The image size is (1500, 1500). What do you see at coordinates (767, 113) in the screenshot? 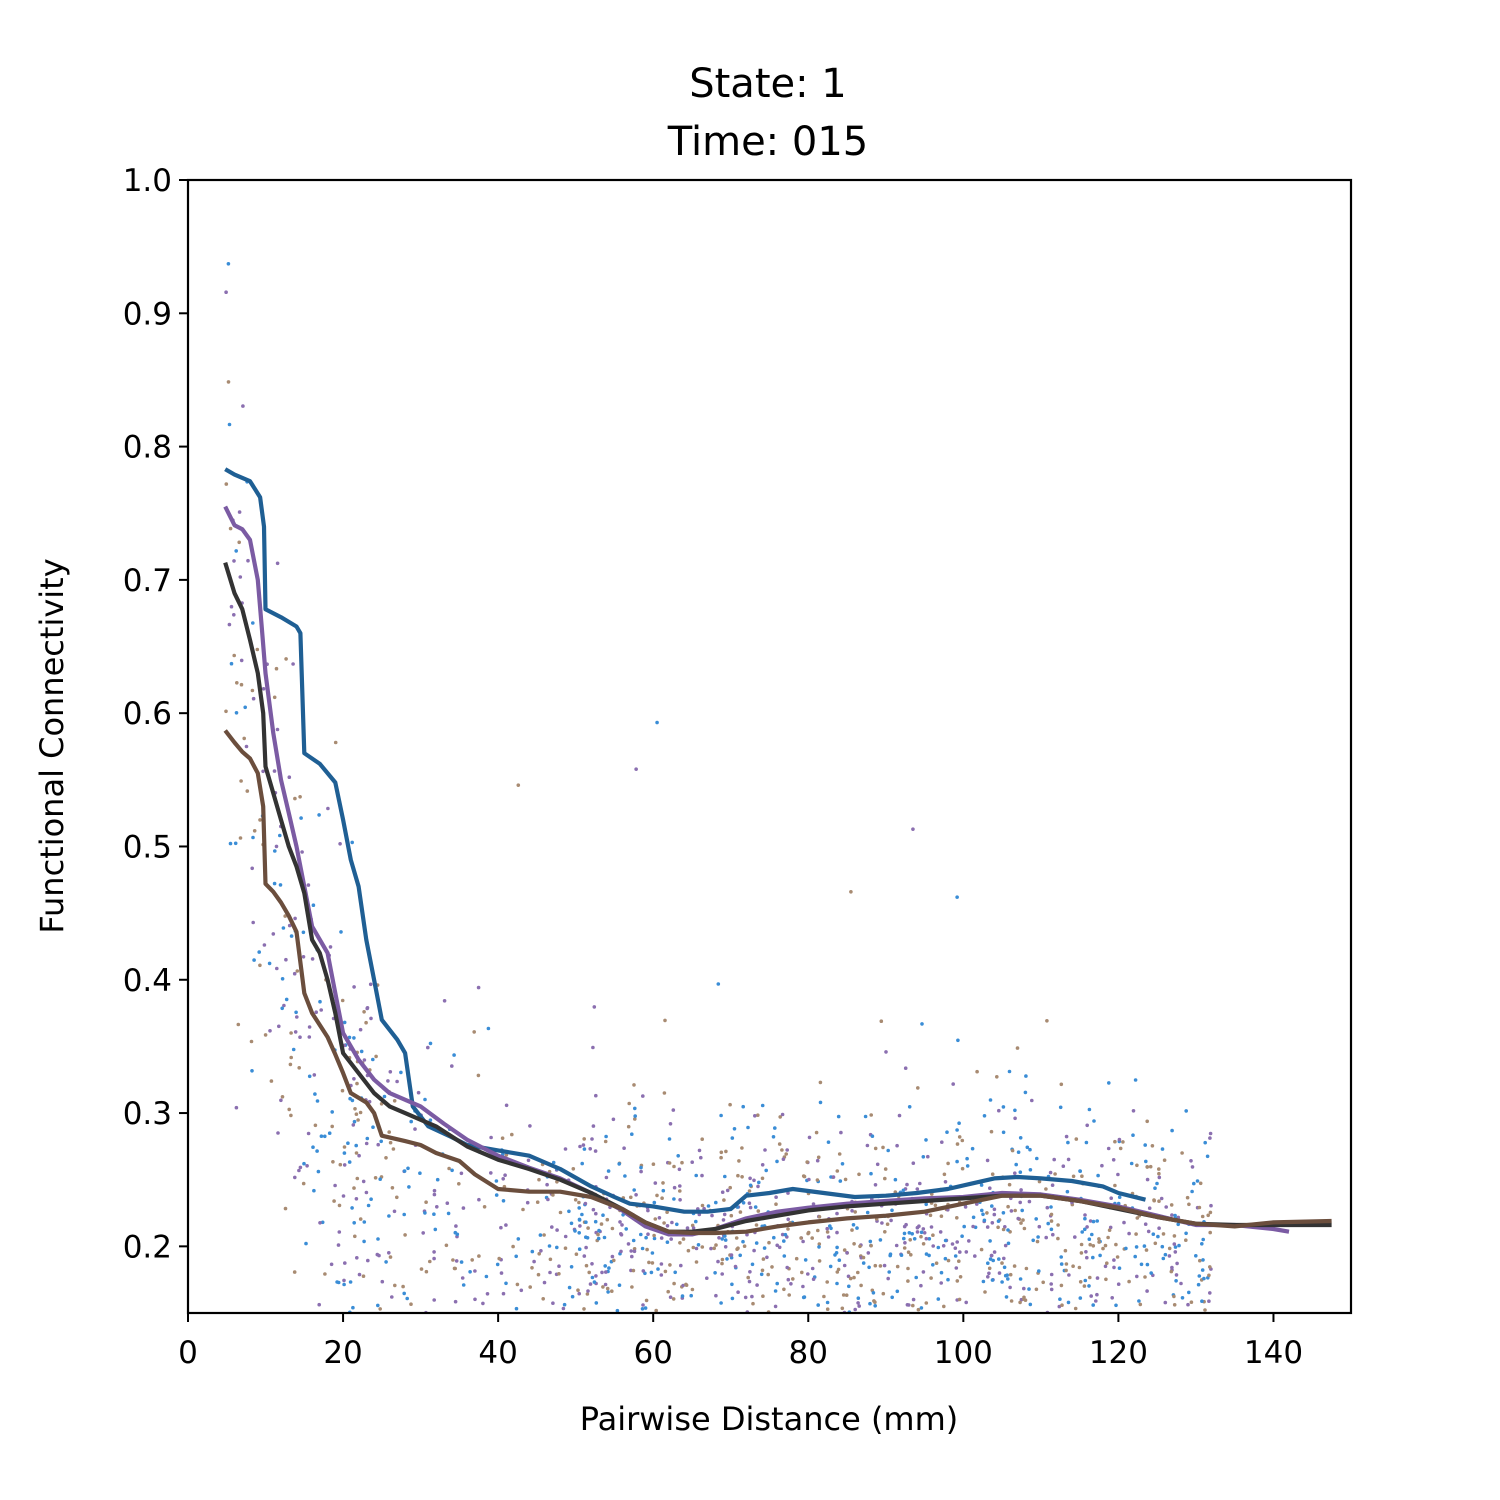
I see `chart-title: State: 1 Time: 015` at bounding box center [767, 113].